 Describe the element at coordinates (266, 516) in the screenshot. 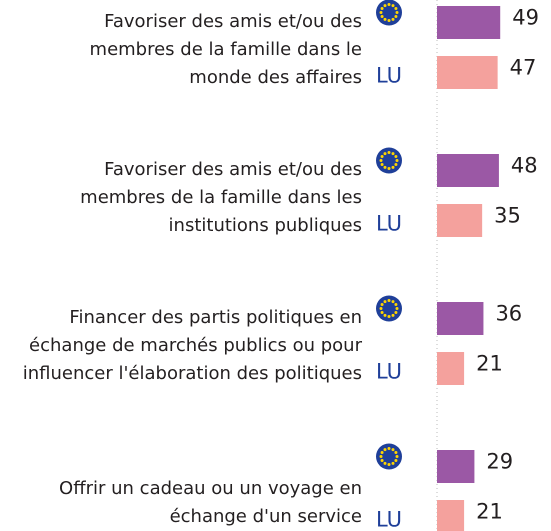

I see `category-label: échange d'un service` at that location.